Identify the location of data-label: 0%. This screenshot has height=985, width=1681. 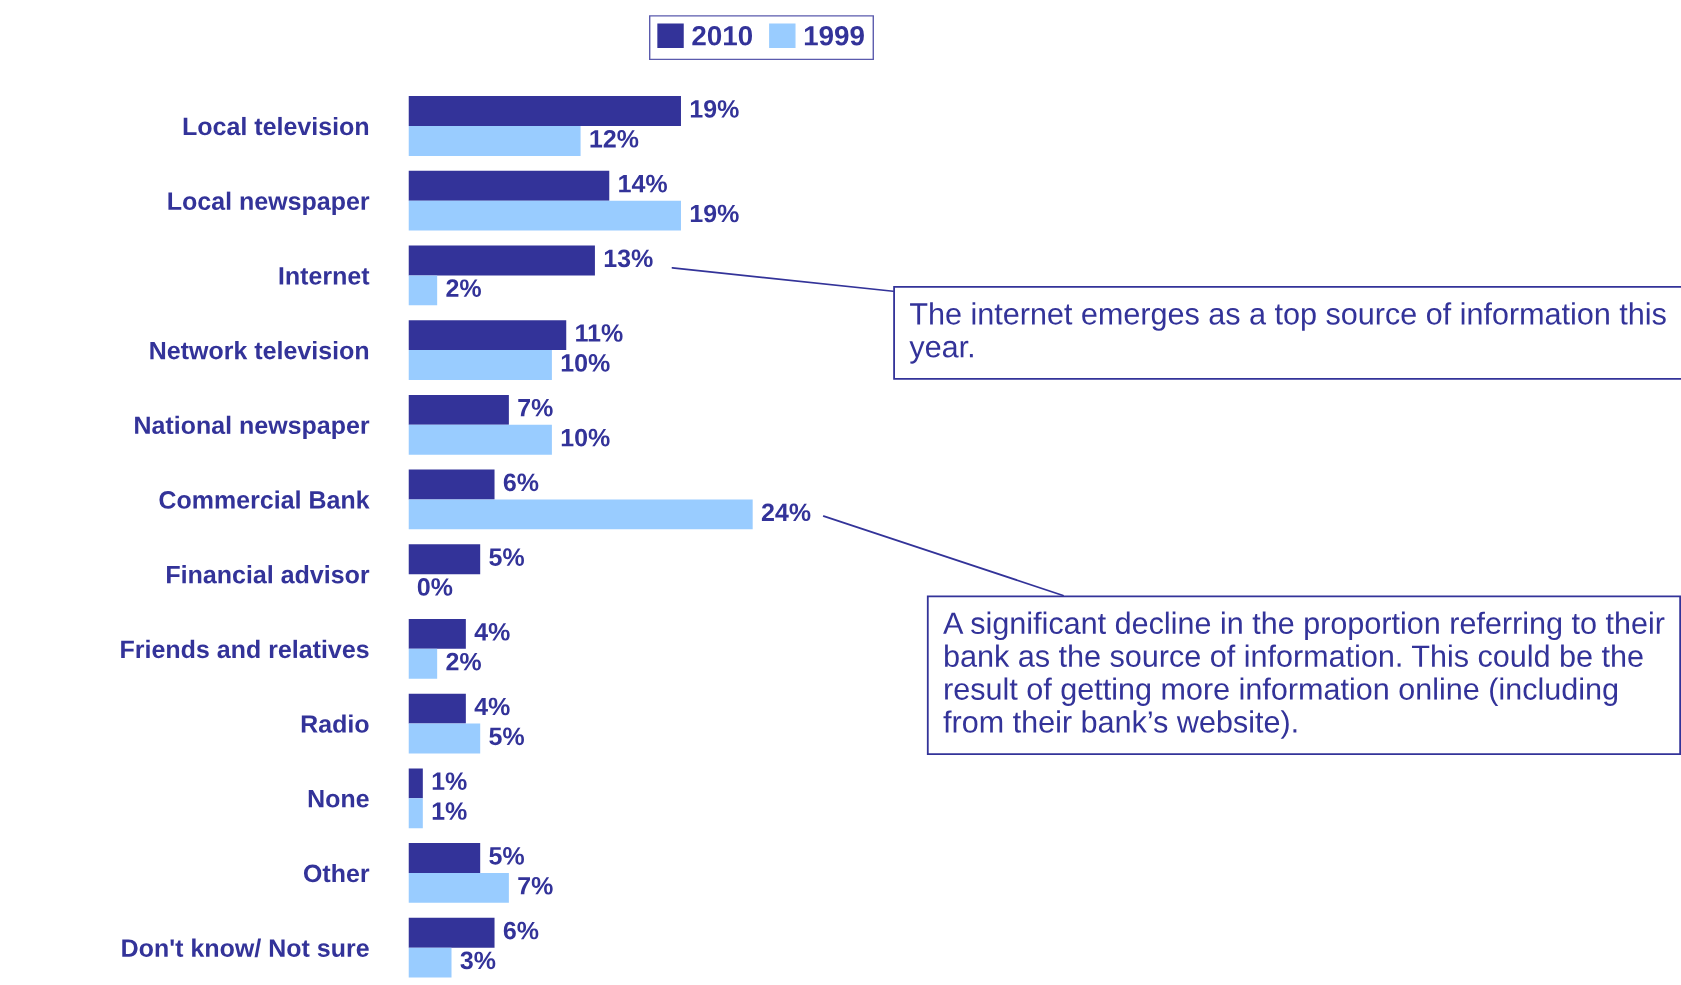
(435, 587).